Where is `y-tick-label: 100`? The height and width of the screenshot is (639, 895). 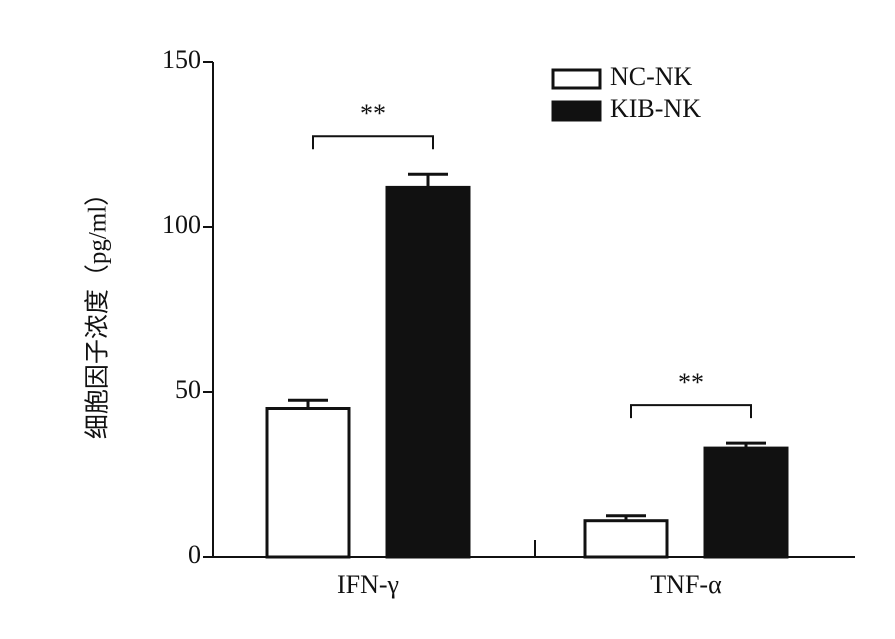
y-tick-label: 100 is located at coordinates (181, 224).